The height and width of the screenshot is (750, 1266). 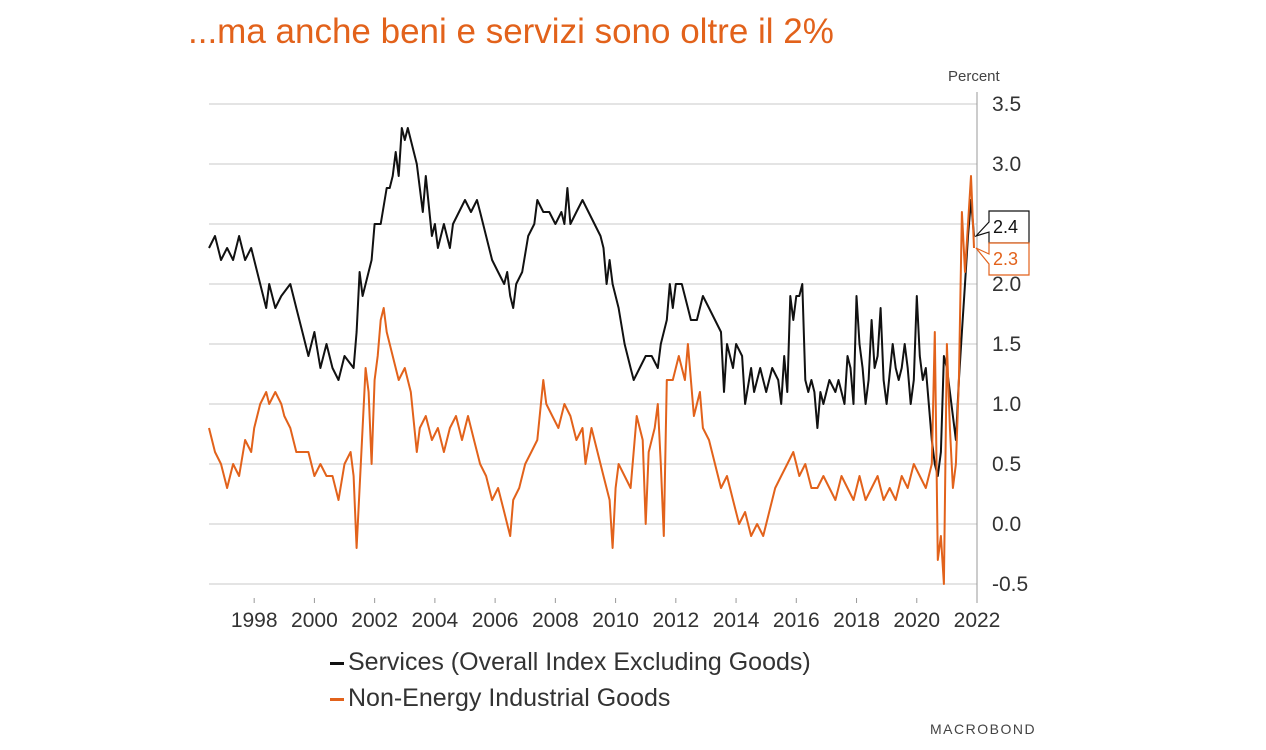 What do you see at coordinates (916, 620) in the screenshot?
I see `x-tick-label: 2020` at bounding box center [916, 620].